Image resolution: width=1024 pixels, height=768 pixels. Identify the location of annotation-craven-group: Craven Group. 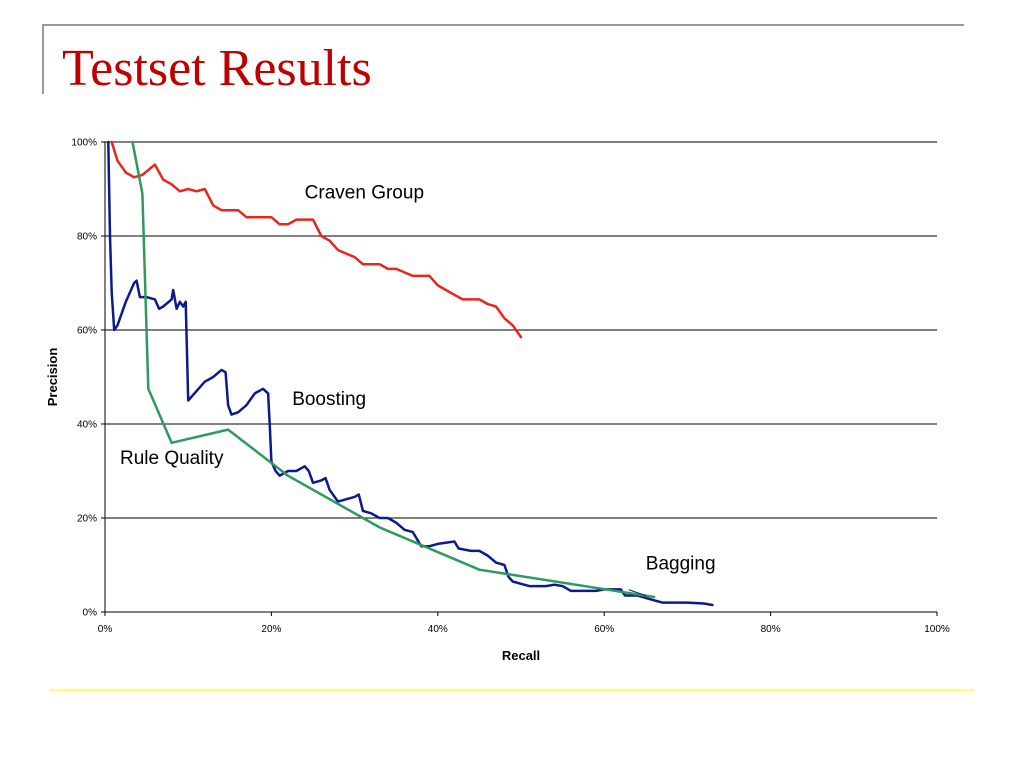
(364, 192).